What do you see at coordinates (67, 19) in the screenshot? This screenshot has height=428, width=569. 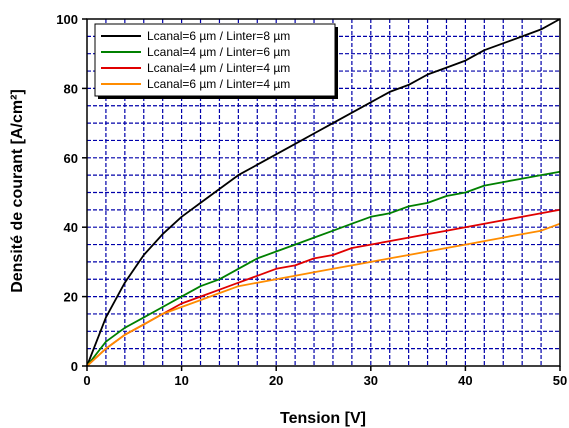 I see `y-tick-label: 100` at bounding box center [67, 19].